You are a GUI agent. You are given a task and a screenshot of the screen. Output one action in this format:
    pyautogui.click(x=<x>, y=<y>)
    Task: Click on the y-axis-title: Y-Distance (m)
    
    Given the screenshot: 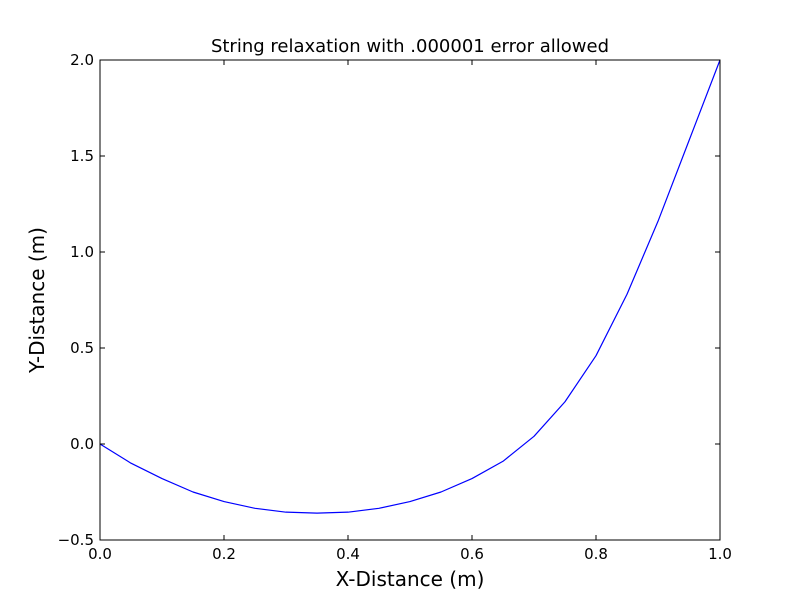 What is the action you would take?
    pyautogui.click(x=37, y=300)
    